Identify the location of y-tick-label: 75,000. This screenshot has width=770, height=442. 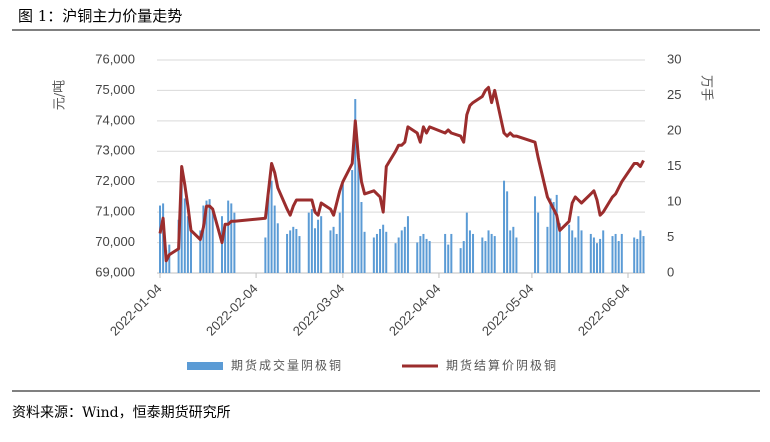
(115, 89).